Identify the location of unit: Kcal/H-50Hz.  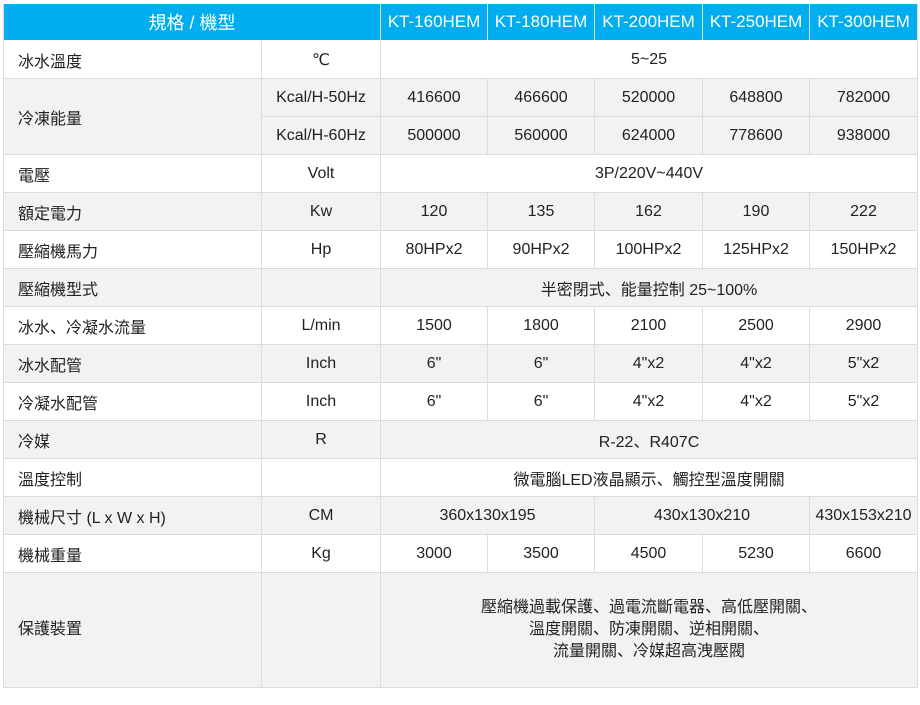
(321, 97).